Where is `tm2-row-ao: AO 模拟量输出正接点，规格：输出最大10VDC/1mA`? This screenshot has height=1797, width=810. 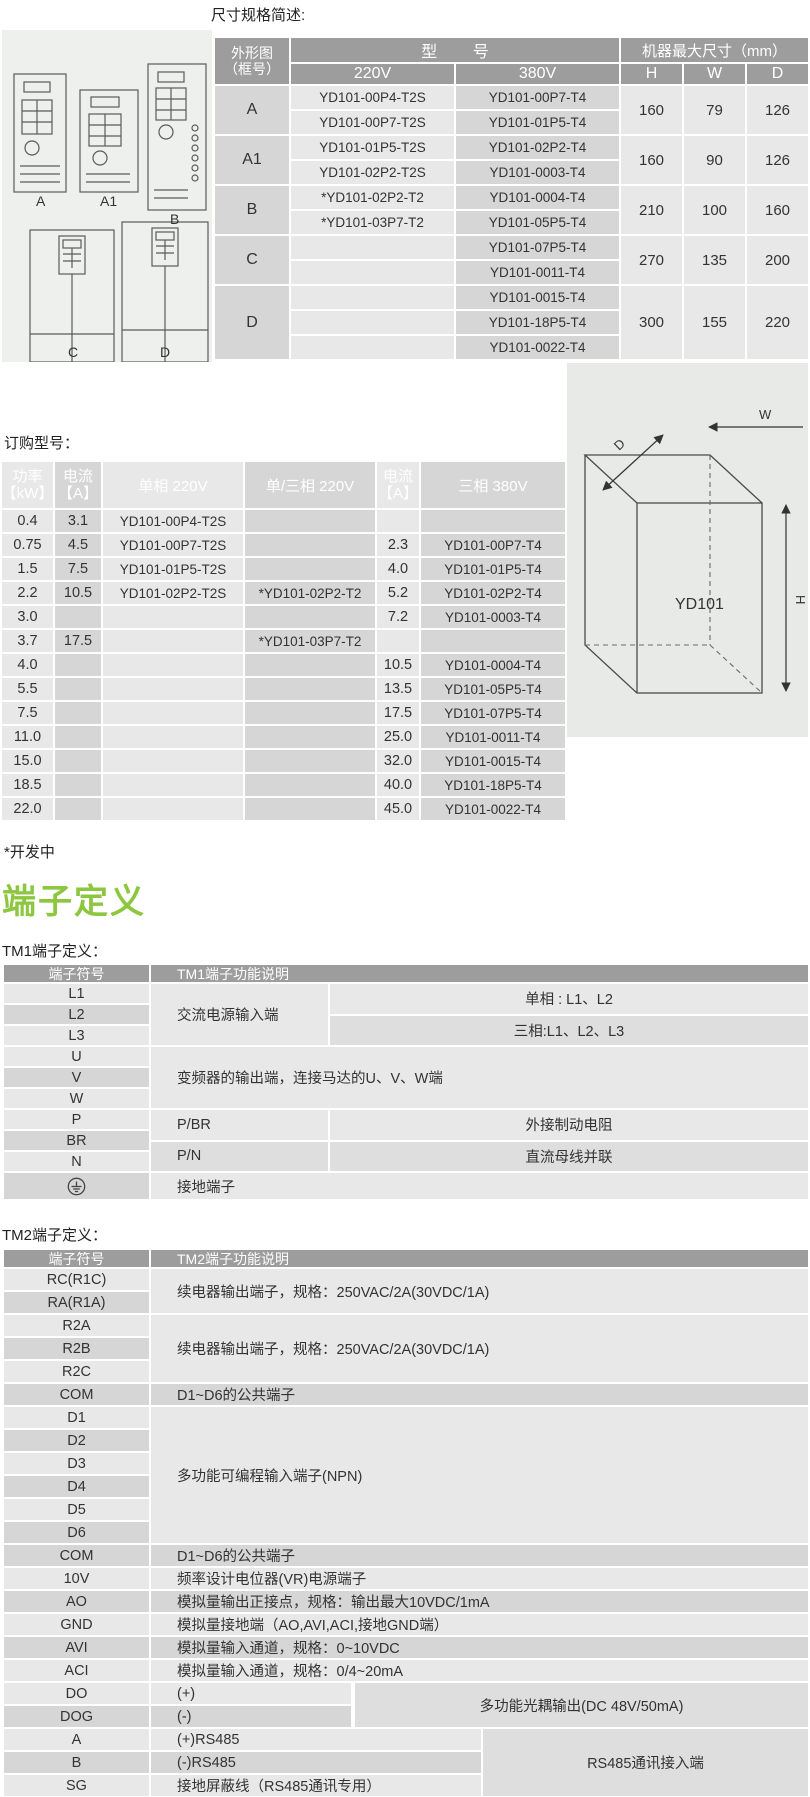 tm2-row-ao: AO 模拟量输出正接点，规格：输出最大10VDC/1mA is located at coordinates (406, 1601).